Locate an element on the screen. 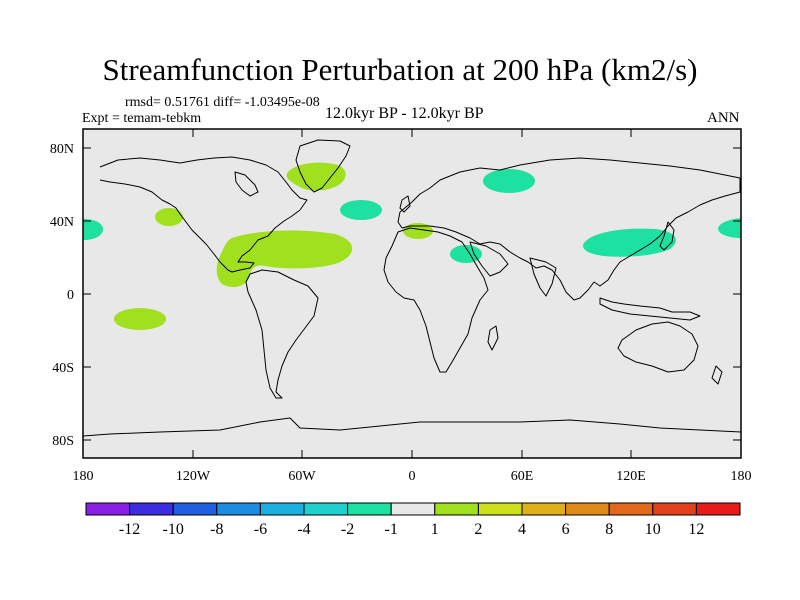  coastline-japan is located at coordinates (667, 236).